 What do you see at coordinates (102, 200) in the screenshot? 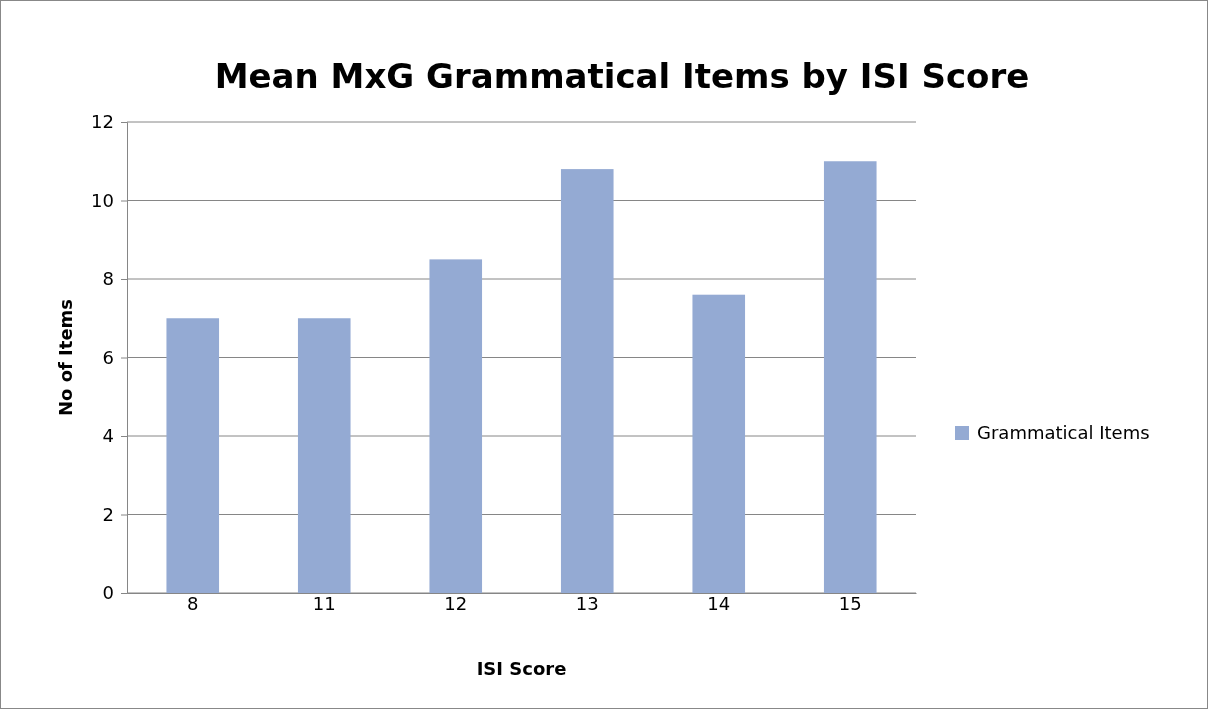
I see `y-tick-label: 10` at bounding box center [102, 200].